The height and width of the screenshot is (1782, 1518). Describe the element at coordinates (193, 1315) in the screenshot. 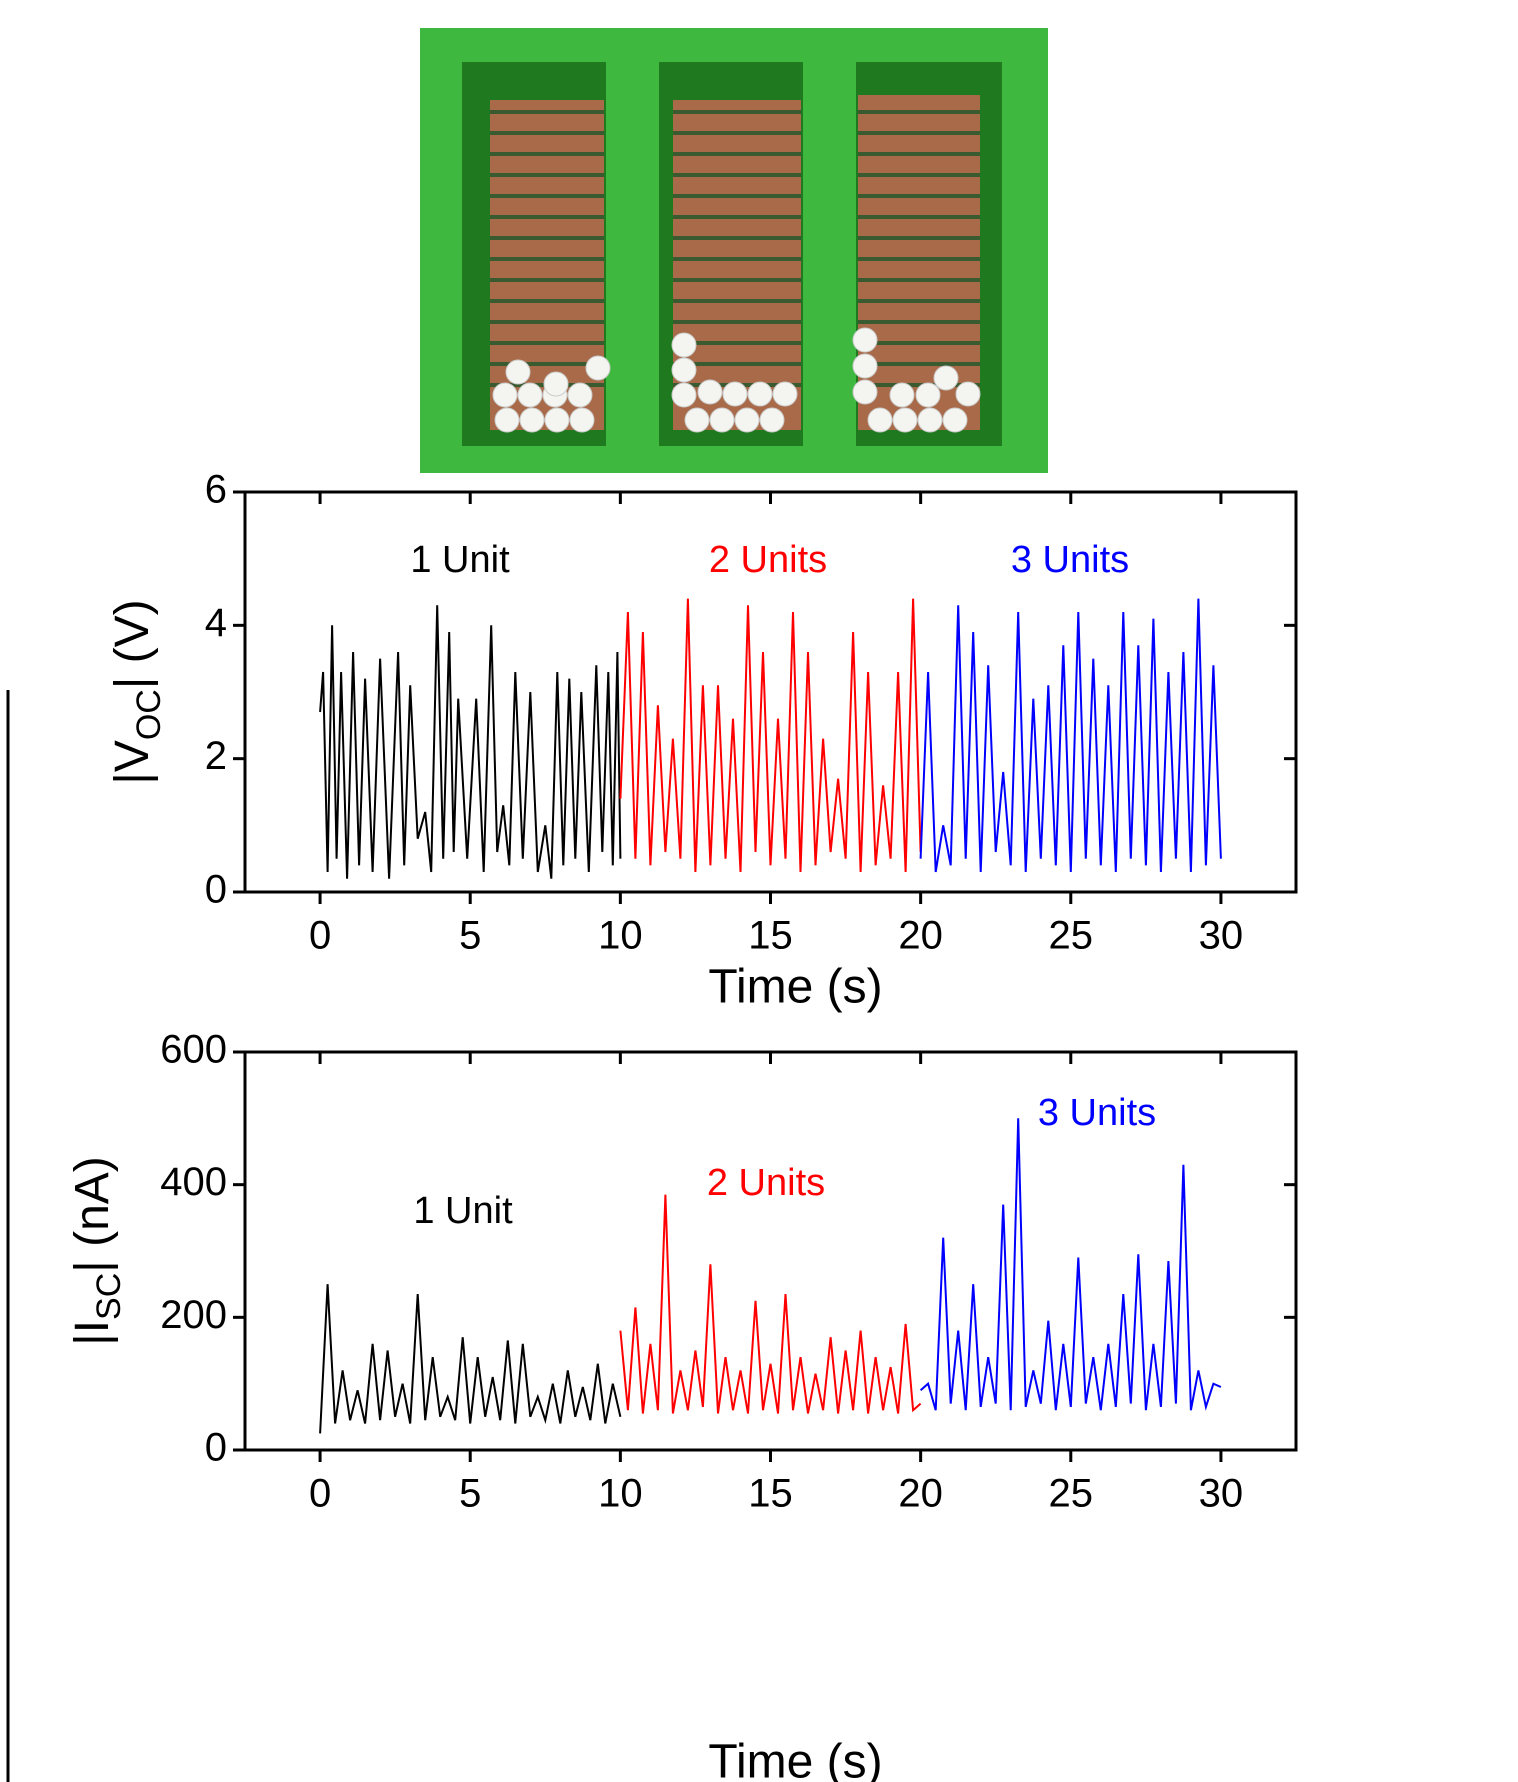

I see `y-tick-label: 200` at that location.